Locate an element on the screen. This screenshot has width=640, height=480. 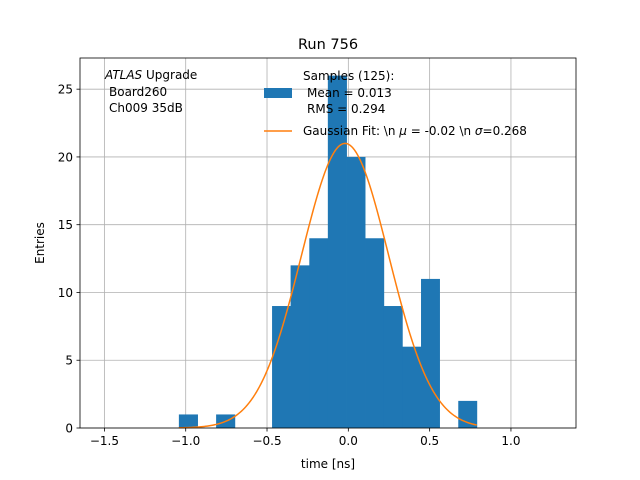
legend-samples-line-1: Samples (125): is located at coordinates (348, 76).